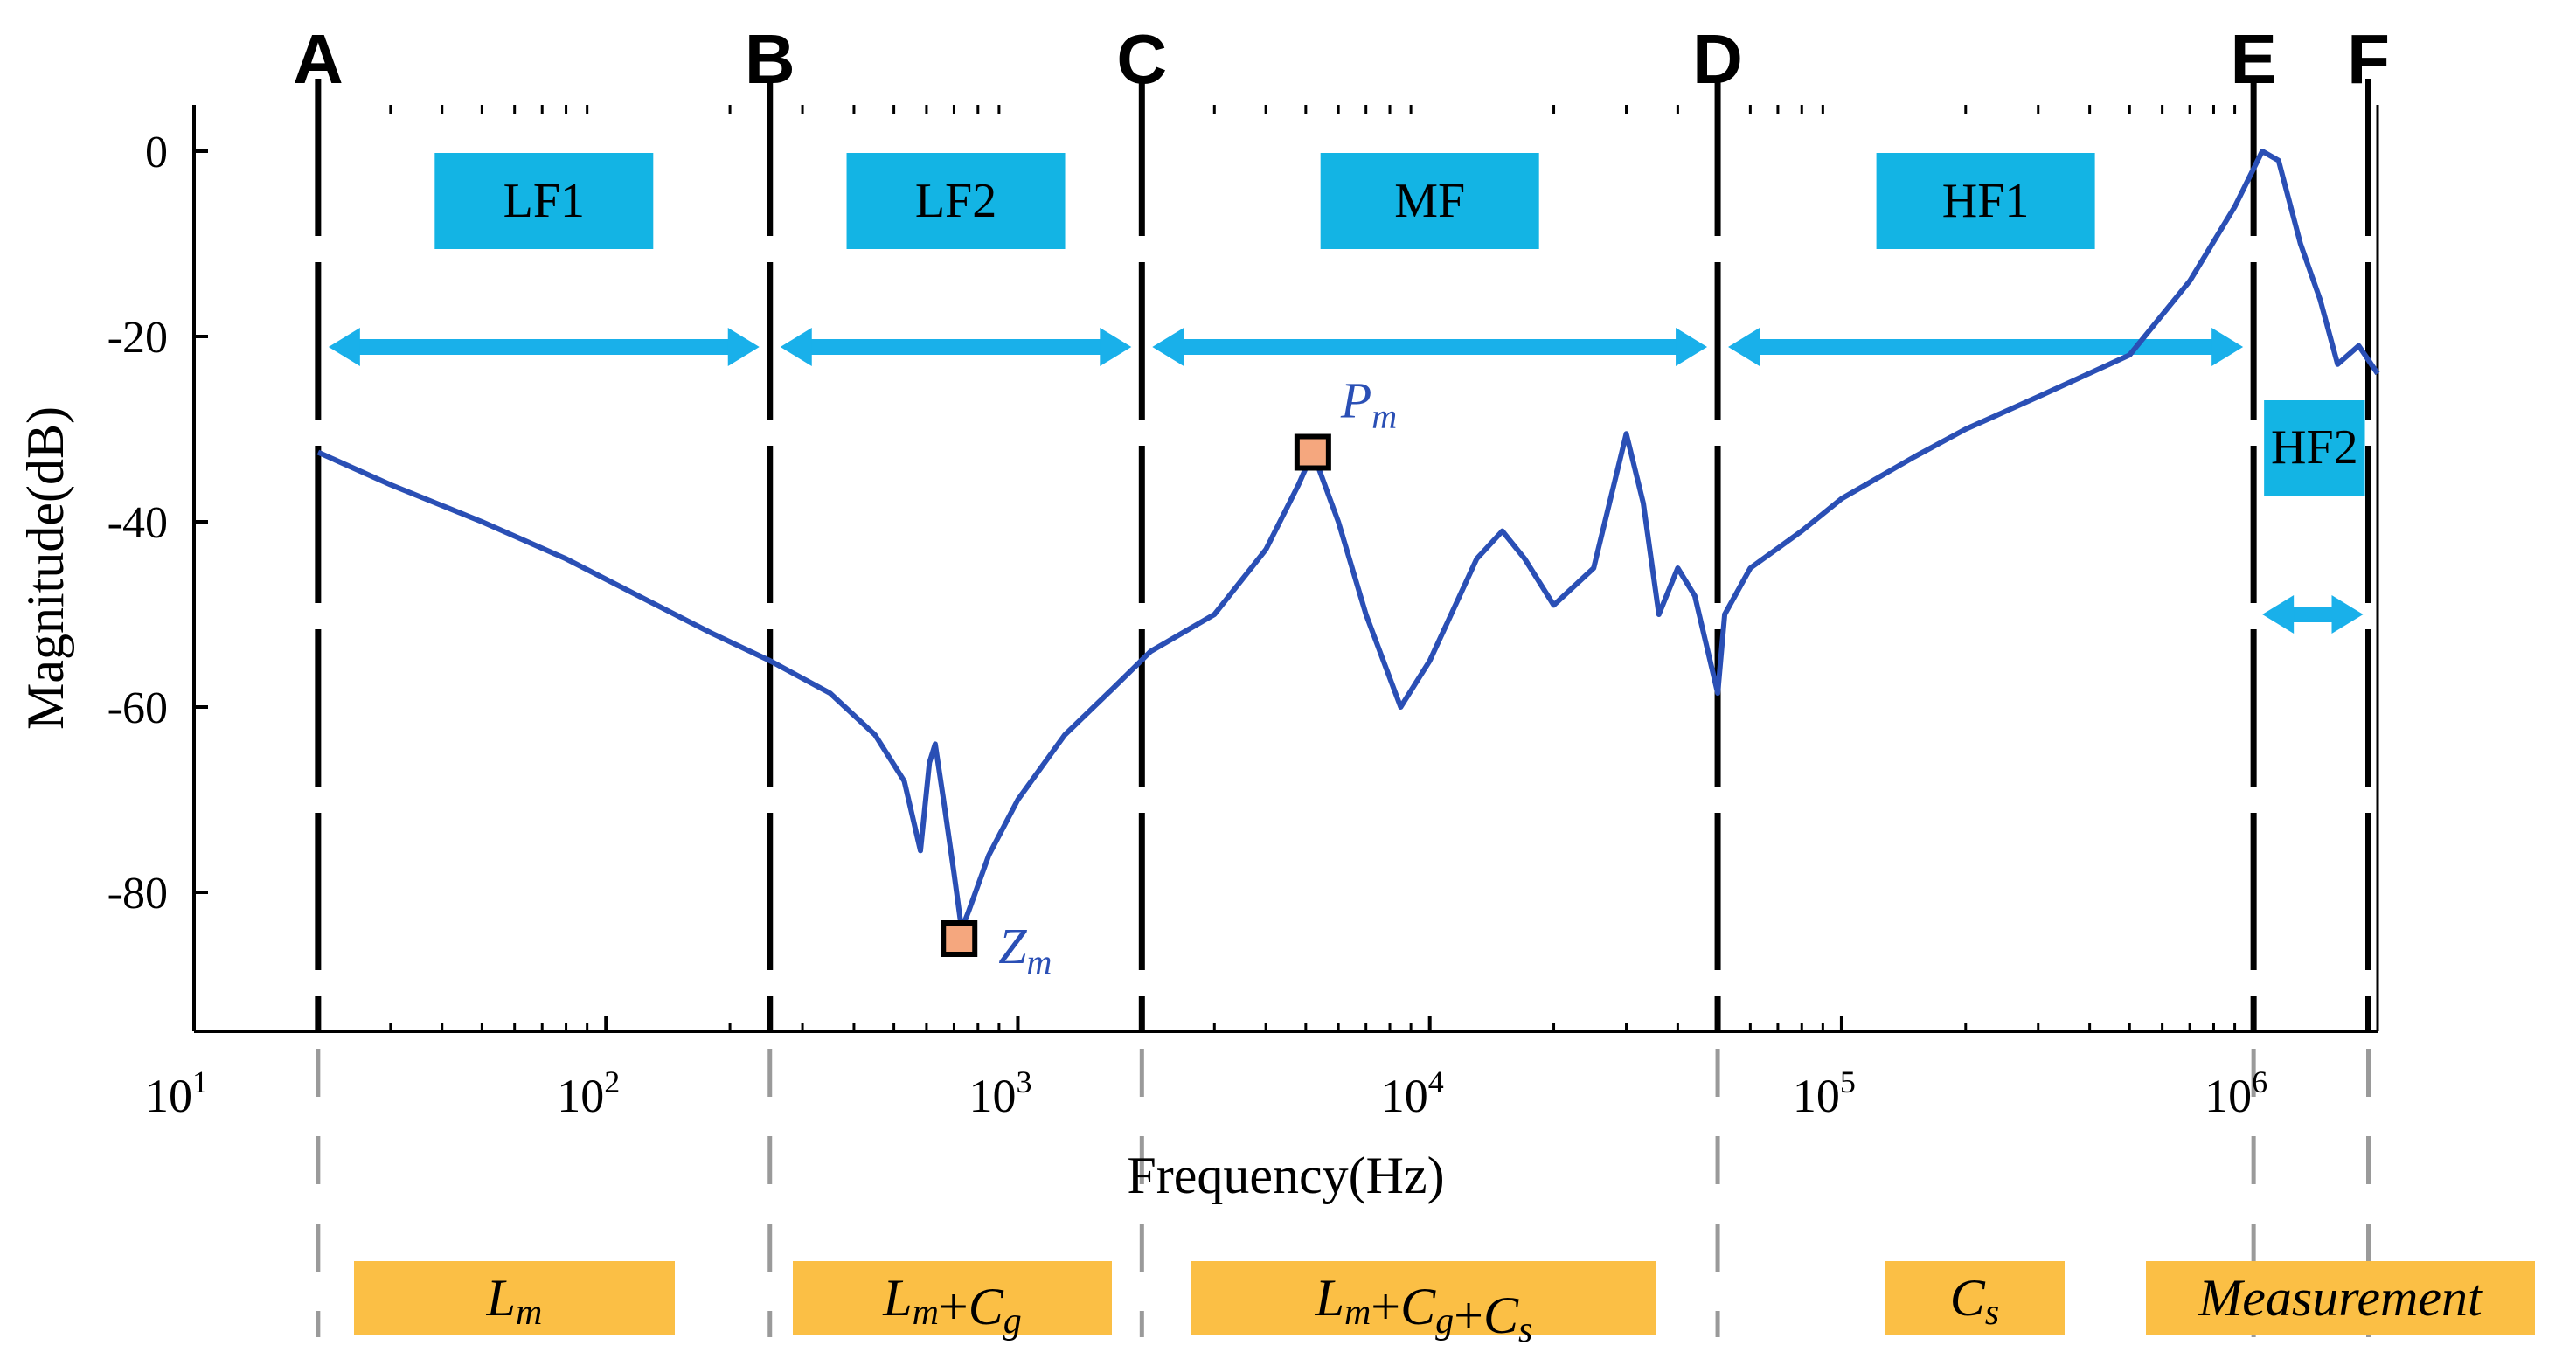 The height and width of the screenshot is (1366, 2576). I want to click on y-tick-label: -80, so click(138, 894).